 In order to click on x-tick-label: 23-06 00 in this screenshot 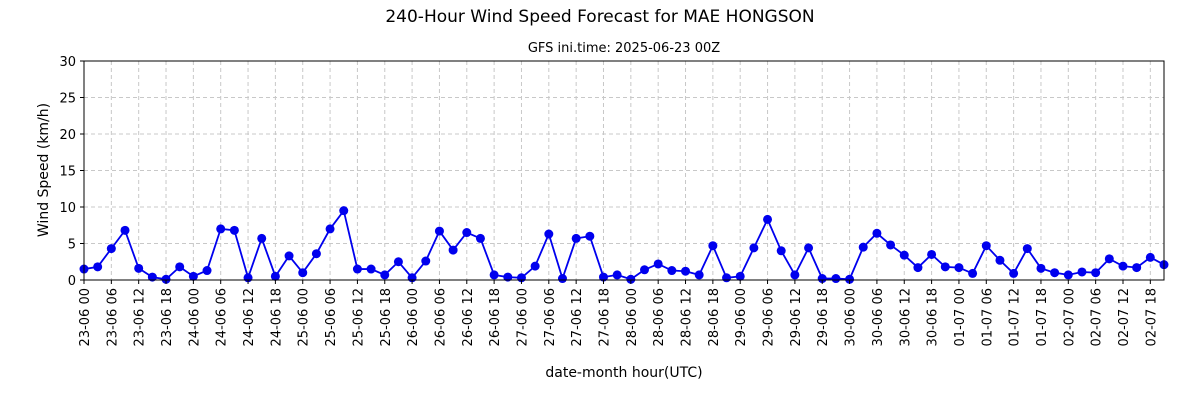, I will do `click(85, 317)`.